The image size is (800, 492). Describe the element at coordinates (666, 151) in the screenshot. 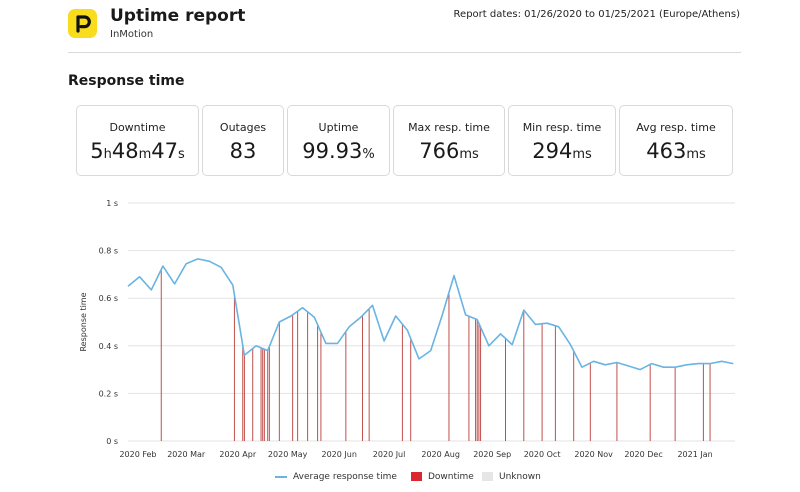

I see `avg-resp-number: 463` at that location.